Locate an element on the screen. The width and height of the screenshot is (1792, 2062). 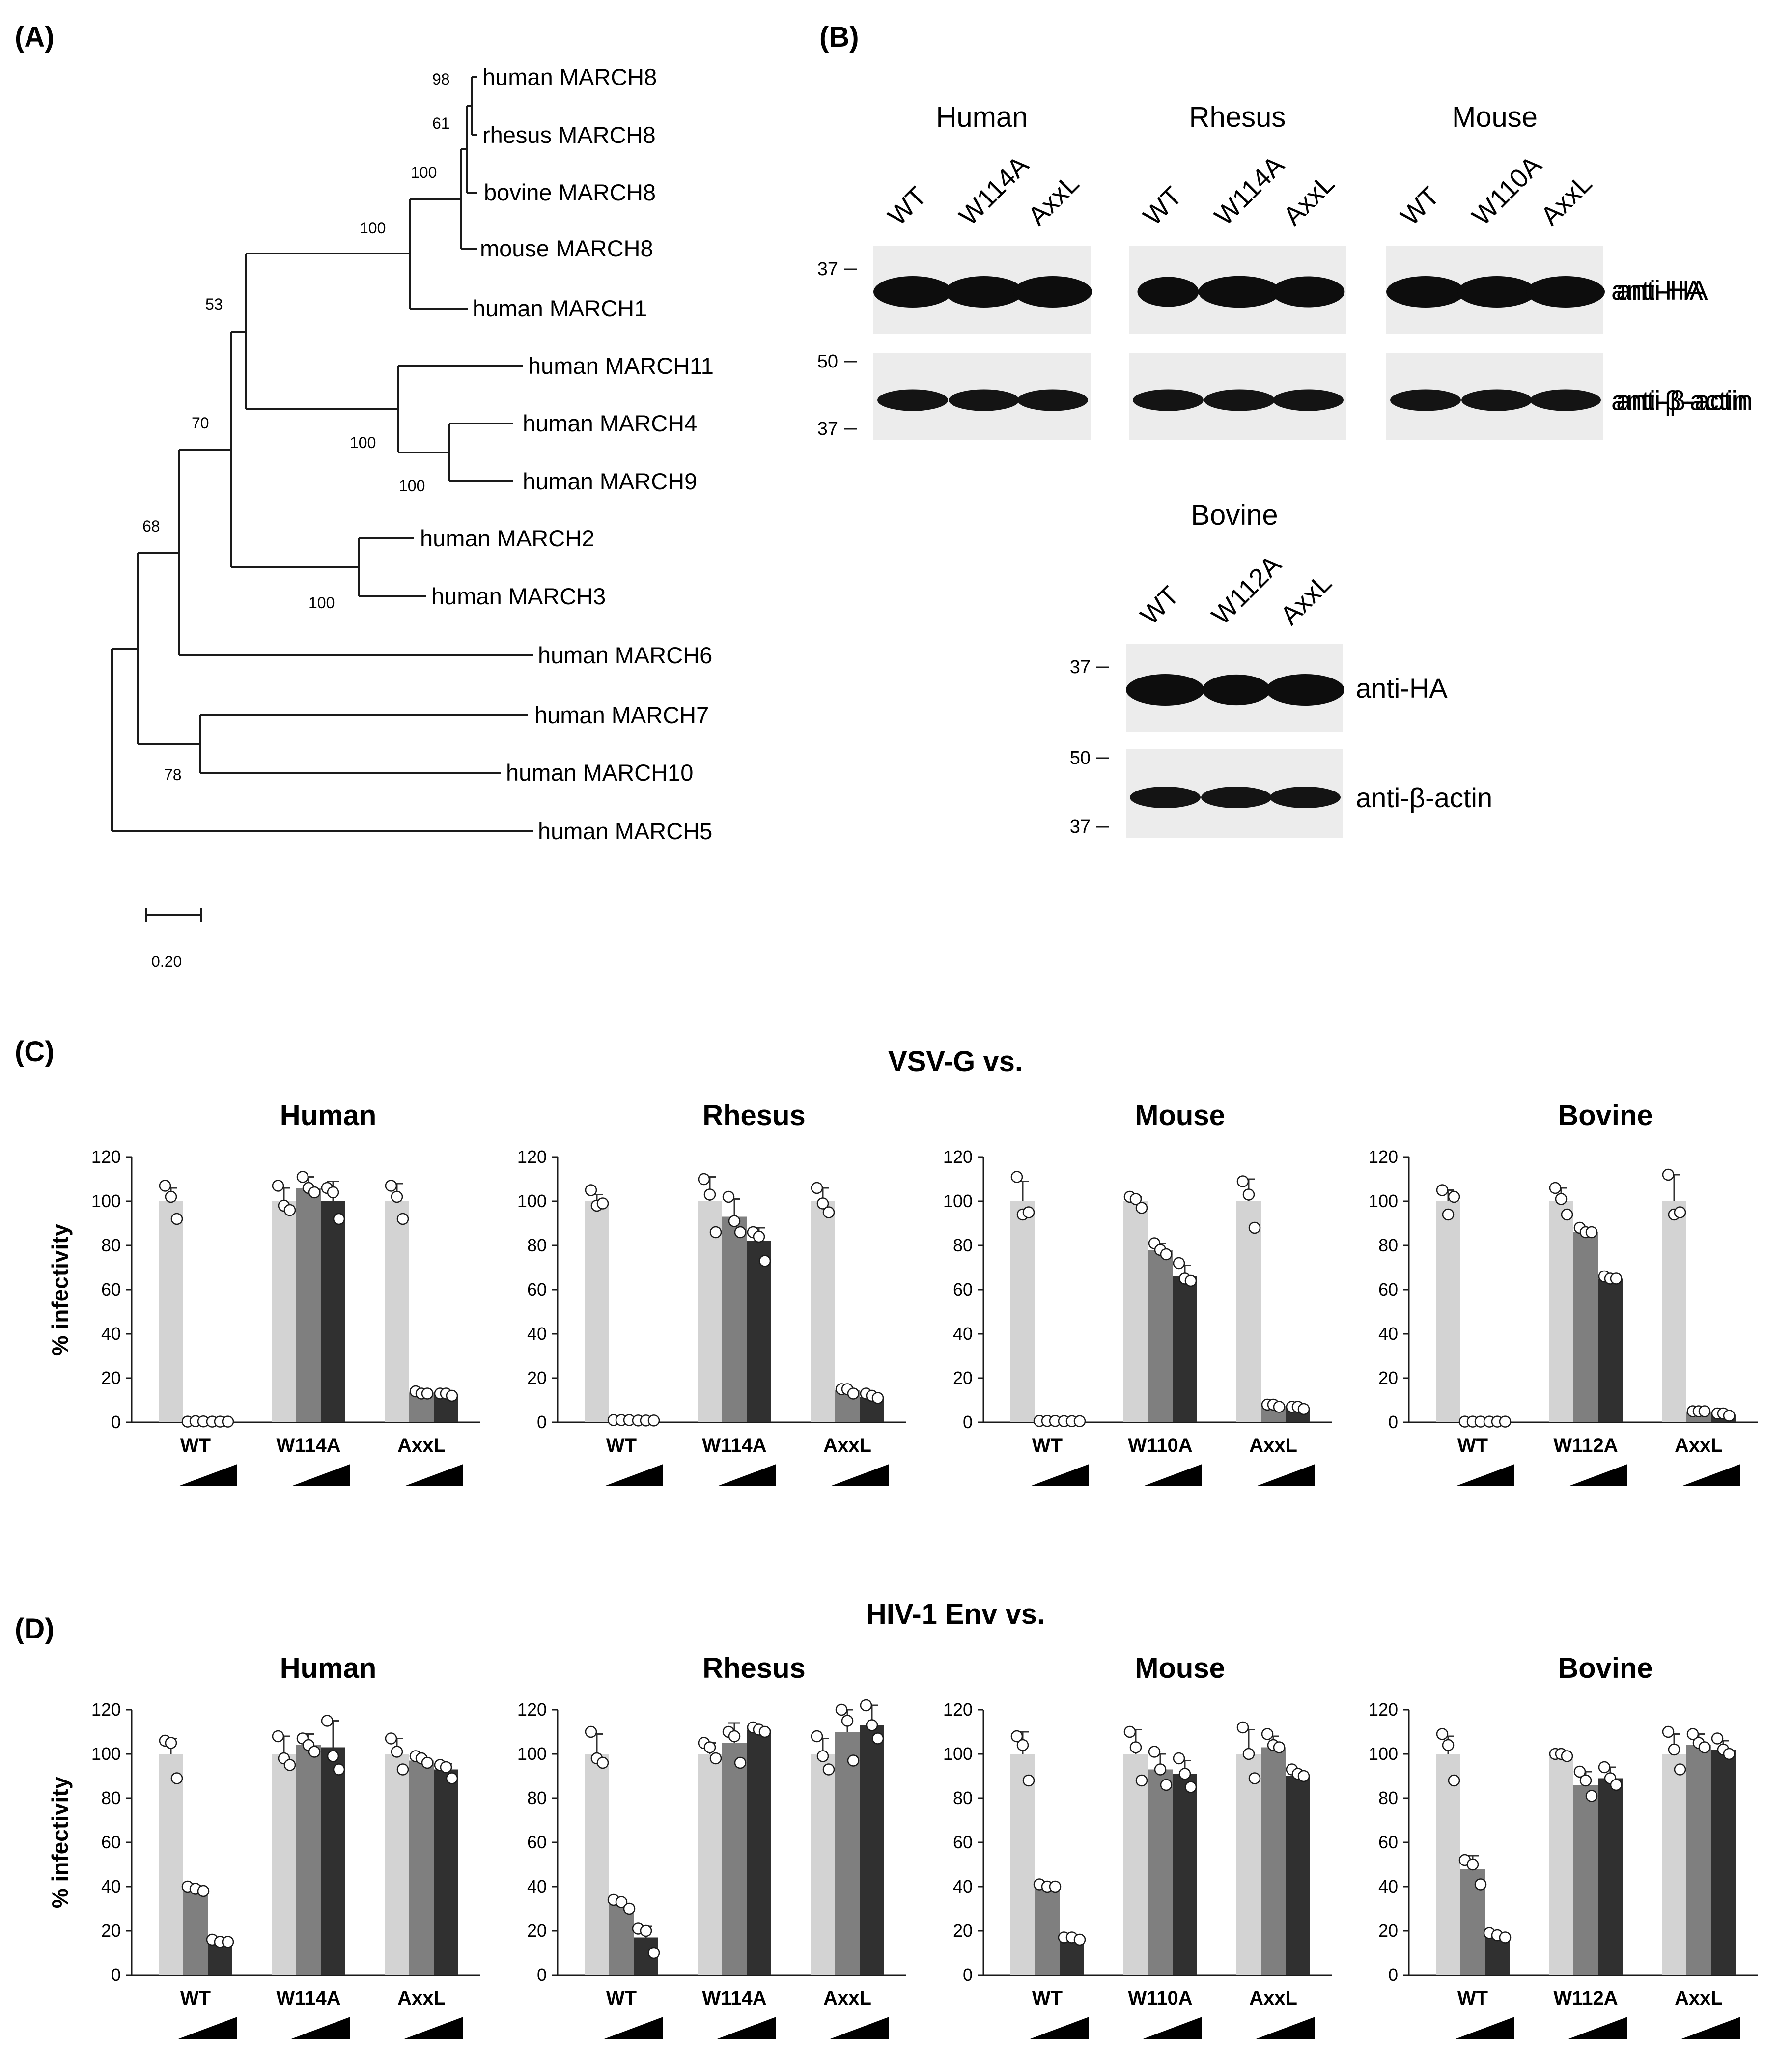
blot-lane-label: WT is located at coordinates (1420, 206).